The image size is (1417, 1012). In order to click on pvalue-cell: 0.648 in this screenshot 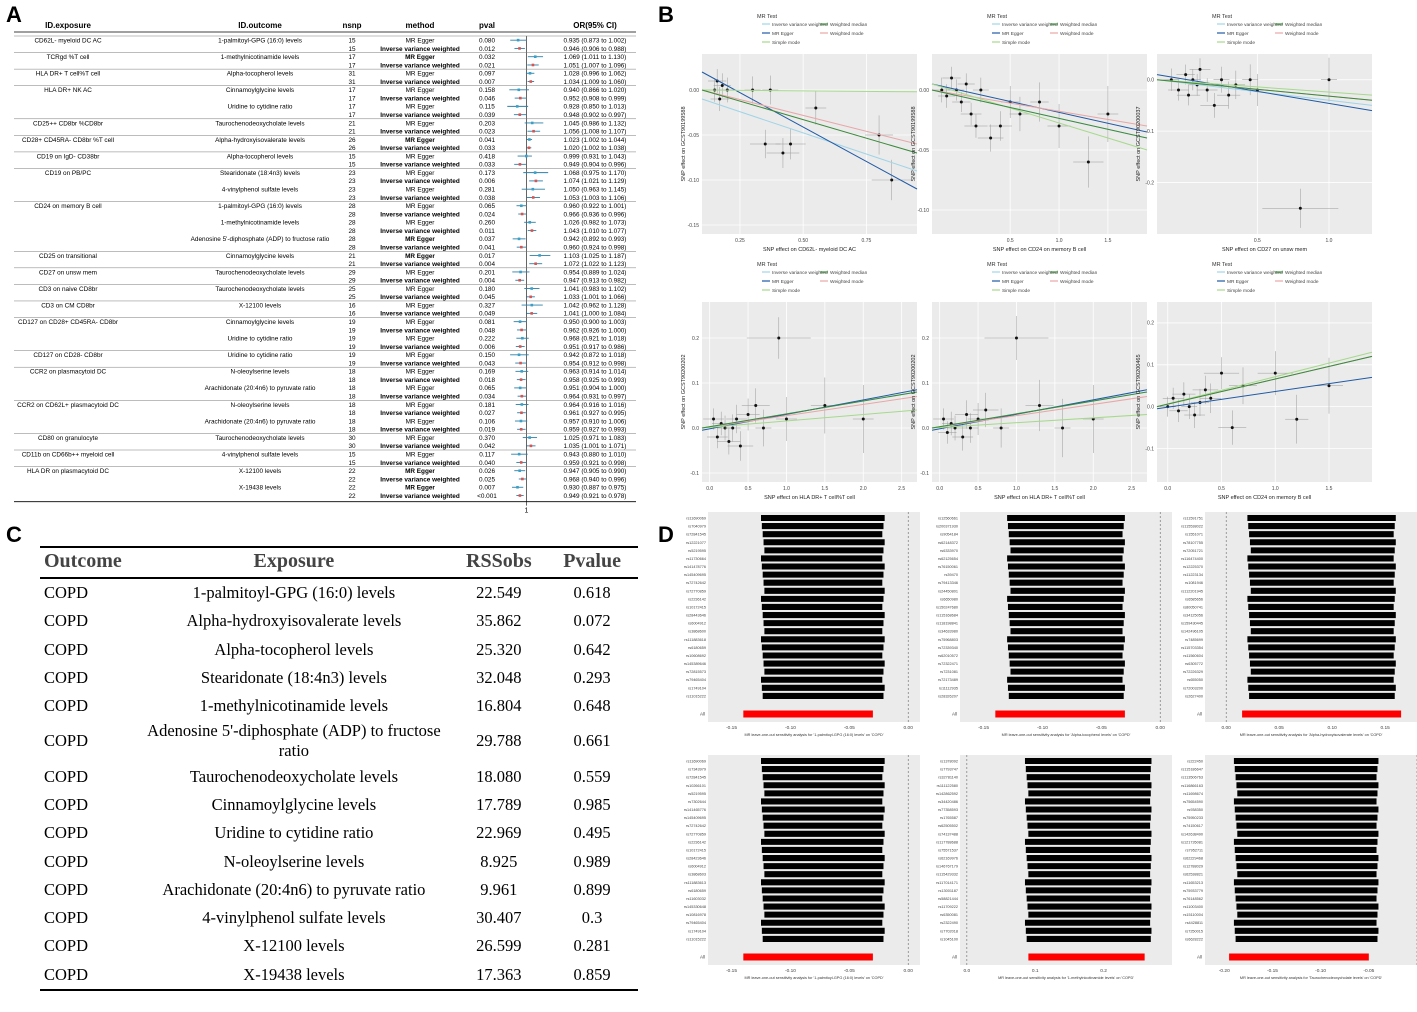, I will do `click(592, 706)`.